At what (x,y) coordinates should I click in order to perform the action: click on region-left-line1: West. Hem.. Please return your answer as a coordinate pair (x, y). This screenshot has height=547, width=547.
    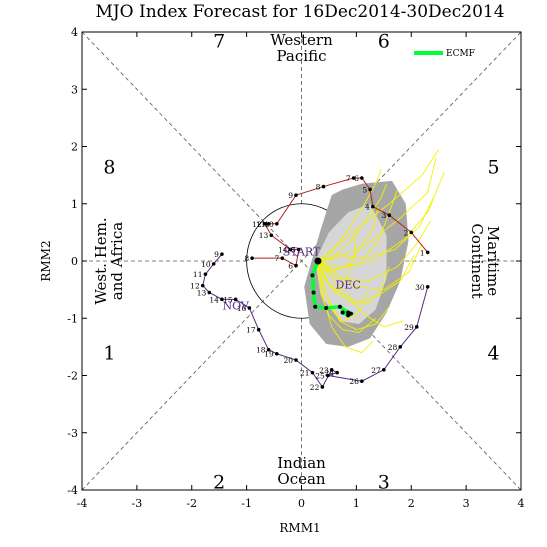
    Looking at the image, I should click on (101, 260).